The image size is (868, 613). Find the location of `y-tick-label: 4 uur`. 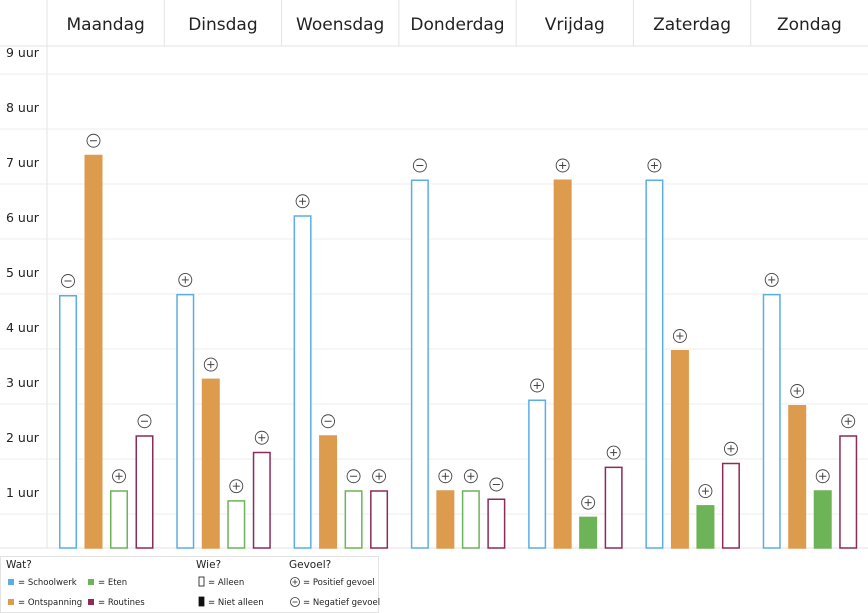

y-tick-label: 4 uur is located at coordinates (23, 327).